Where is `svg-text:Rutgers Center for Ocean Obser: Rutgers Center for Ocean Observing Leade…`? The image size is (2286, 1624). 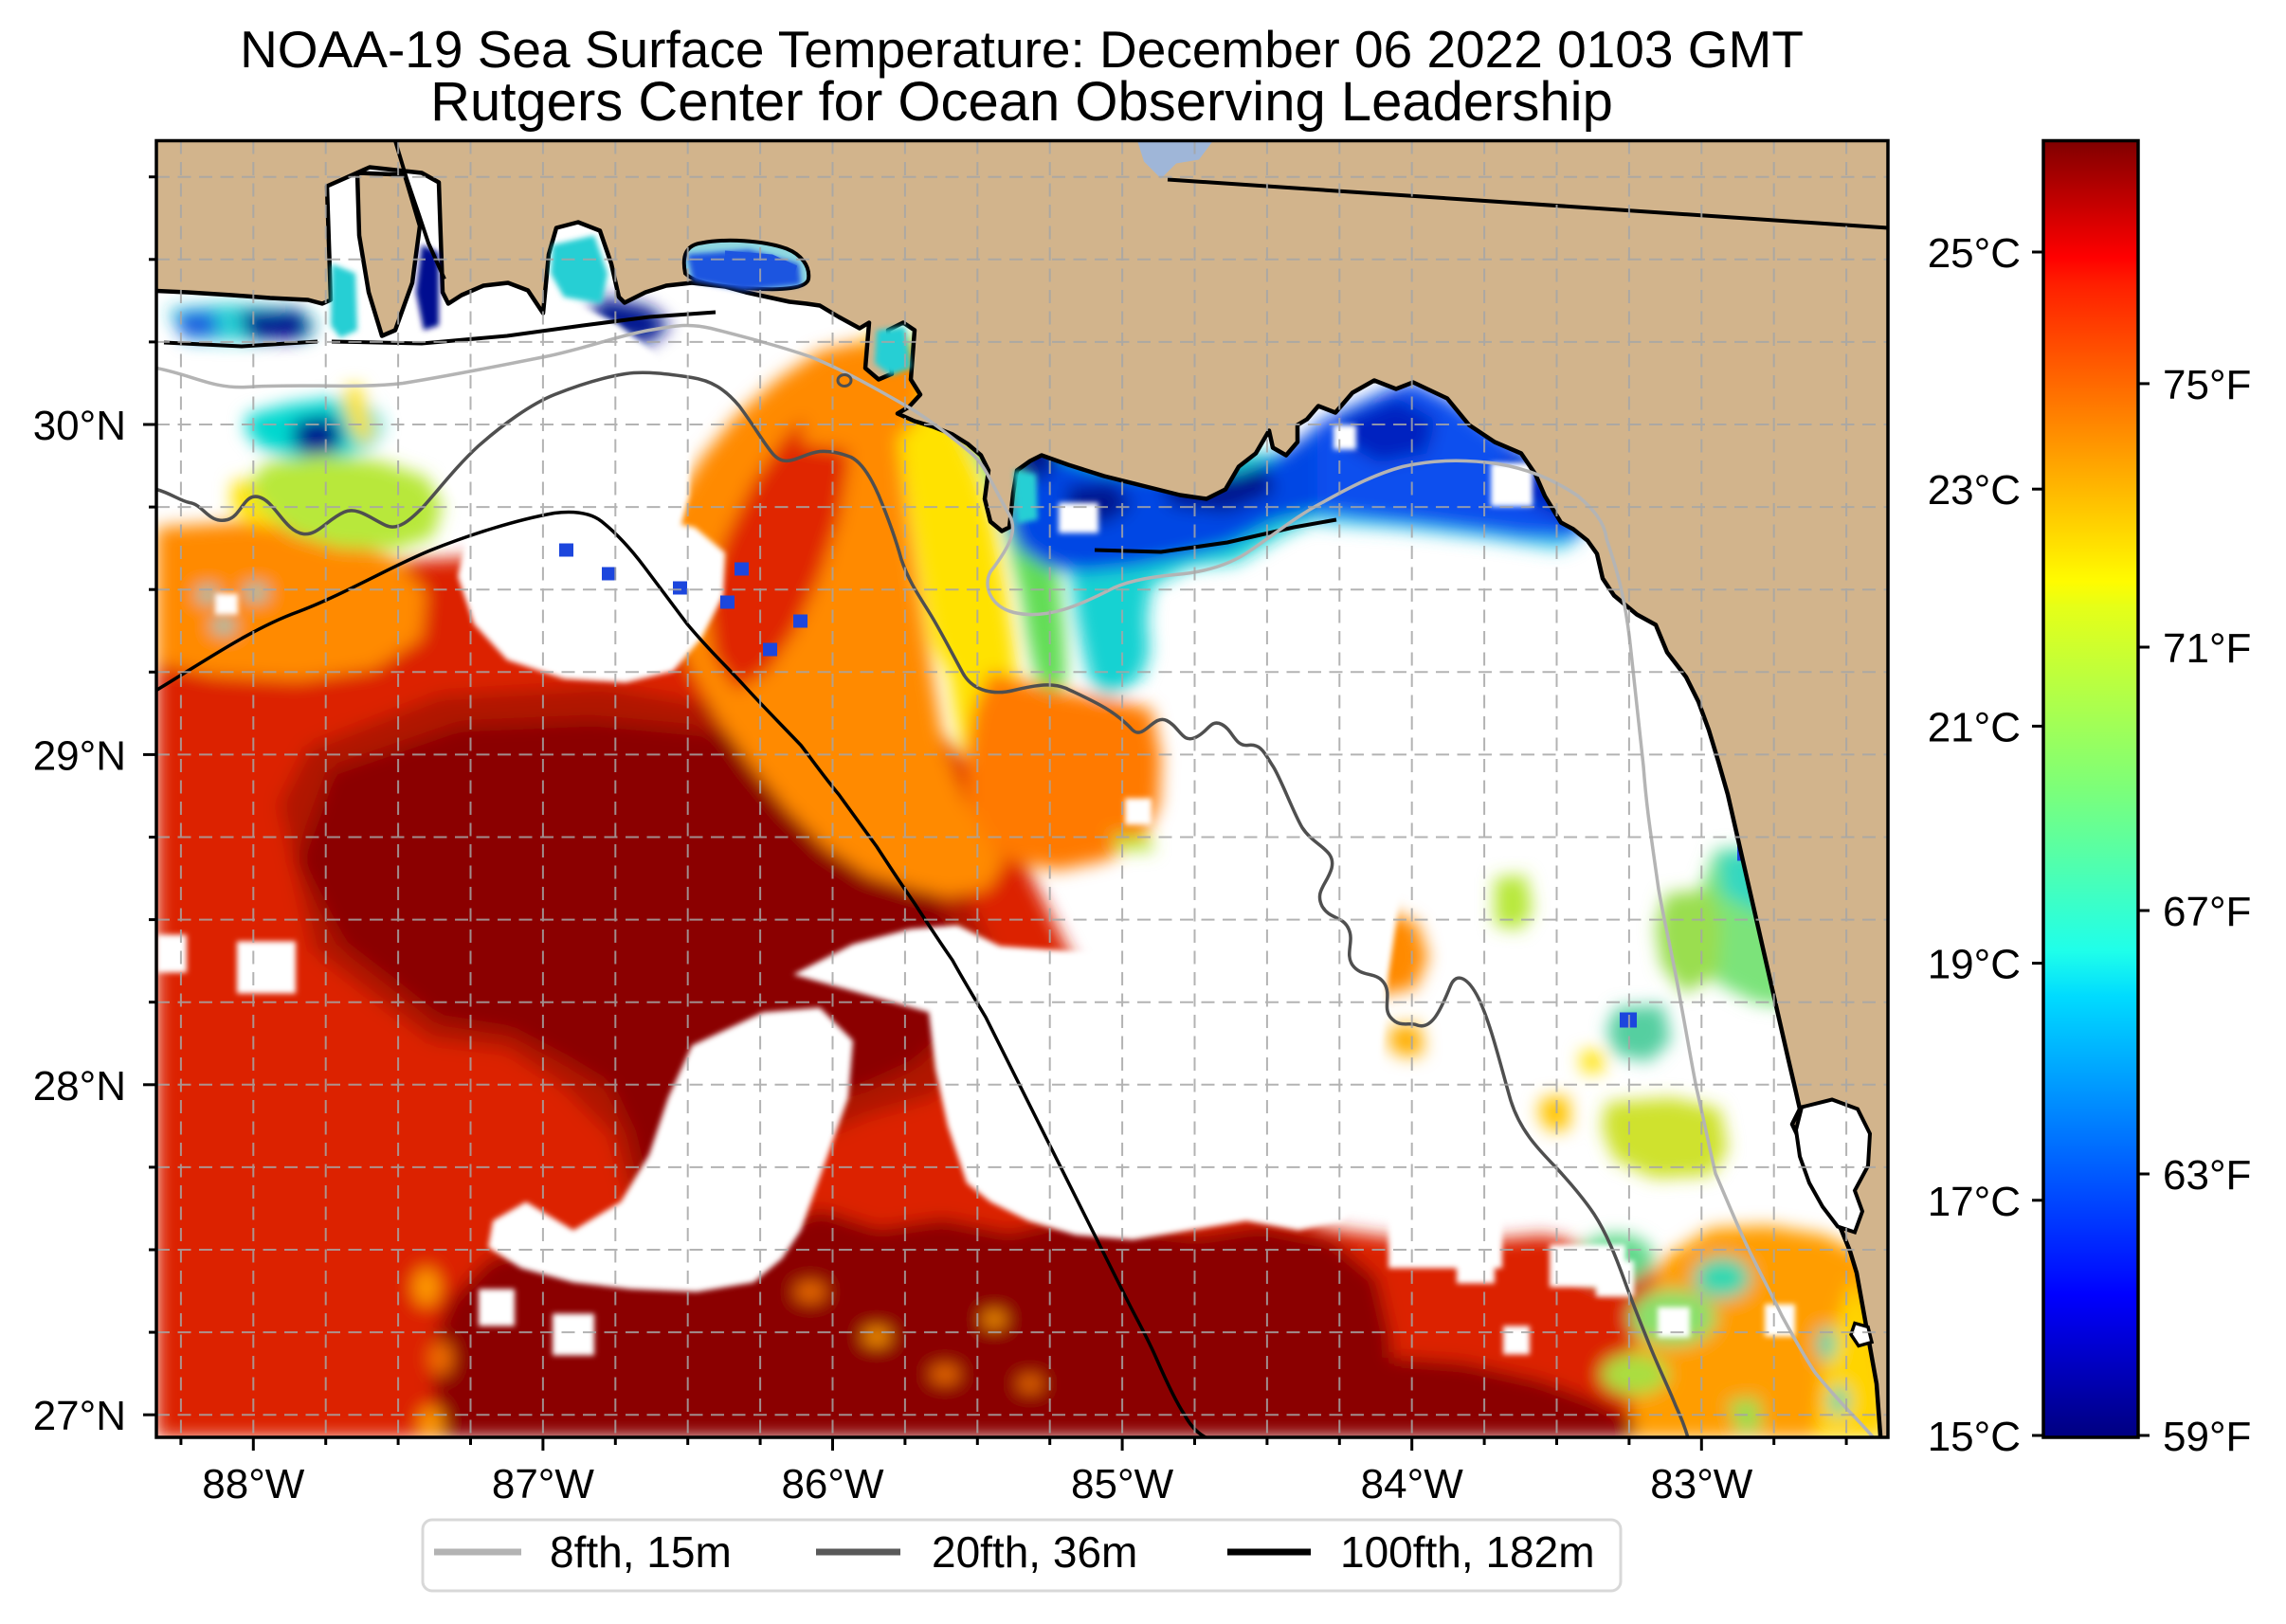 svg-text:Rutgers Center for Ocean Obser: Rutgers Center for Ocean Observing Leade… is located at coordinates (1021, 102).